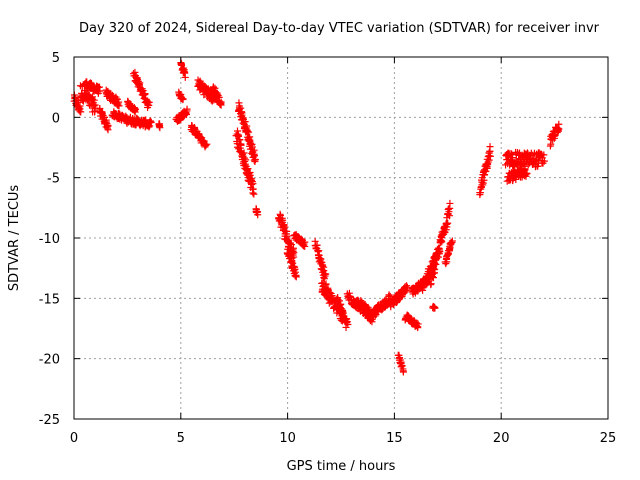 Image resolution: width=640 pixels, height=480 pixels. What do you see at coordinates (14, 238) in the screenshot?
I see `y-axis-label: SDTVAR / TECUs` at bounding box center [14, 238].